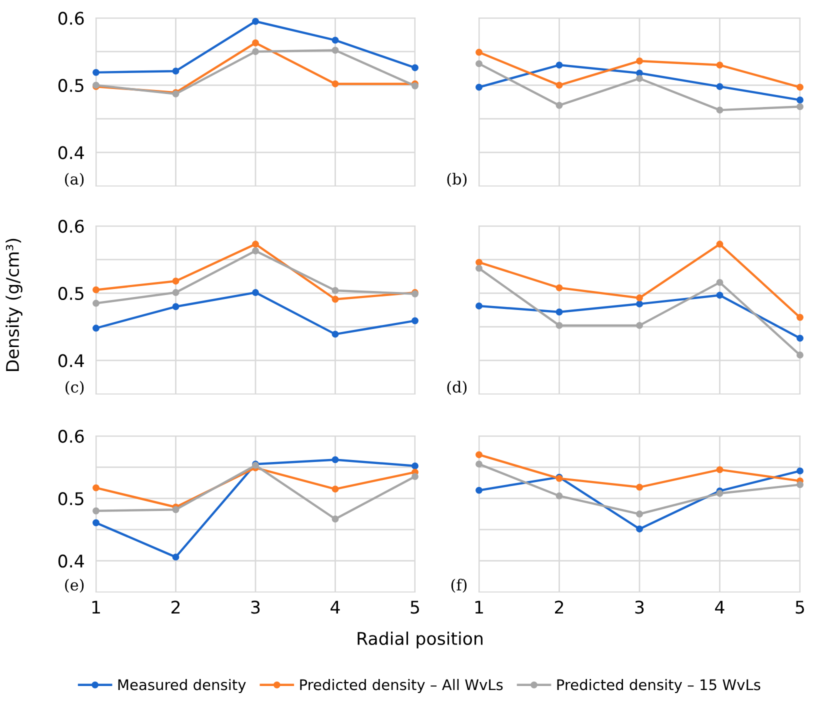  What do you see at coordinates (182, 686) in the screenshot?
I see `legend-label: Measured density` at bounding box center [182, 686].